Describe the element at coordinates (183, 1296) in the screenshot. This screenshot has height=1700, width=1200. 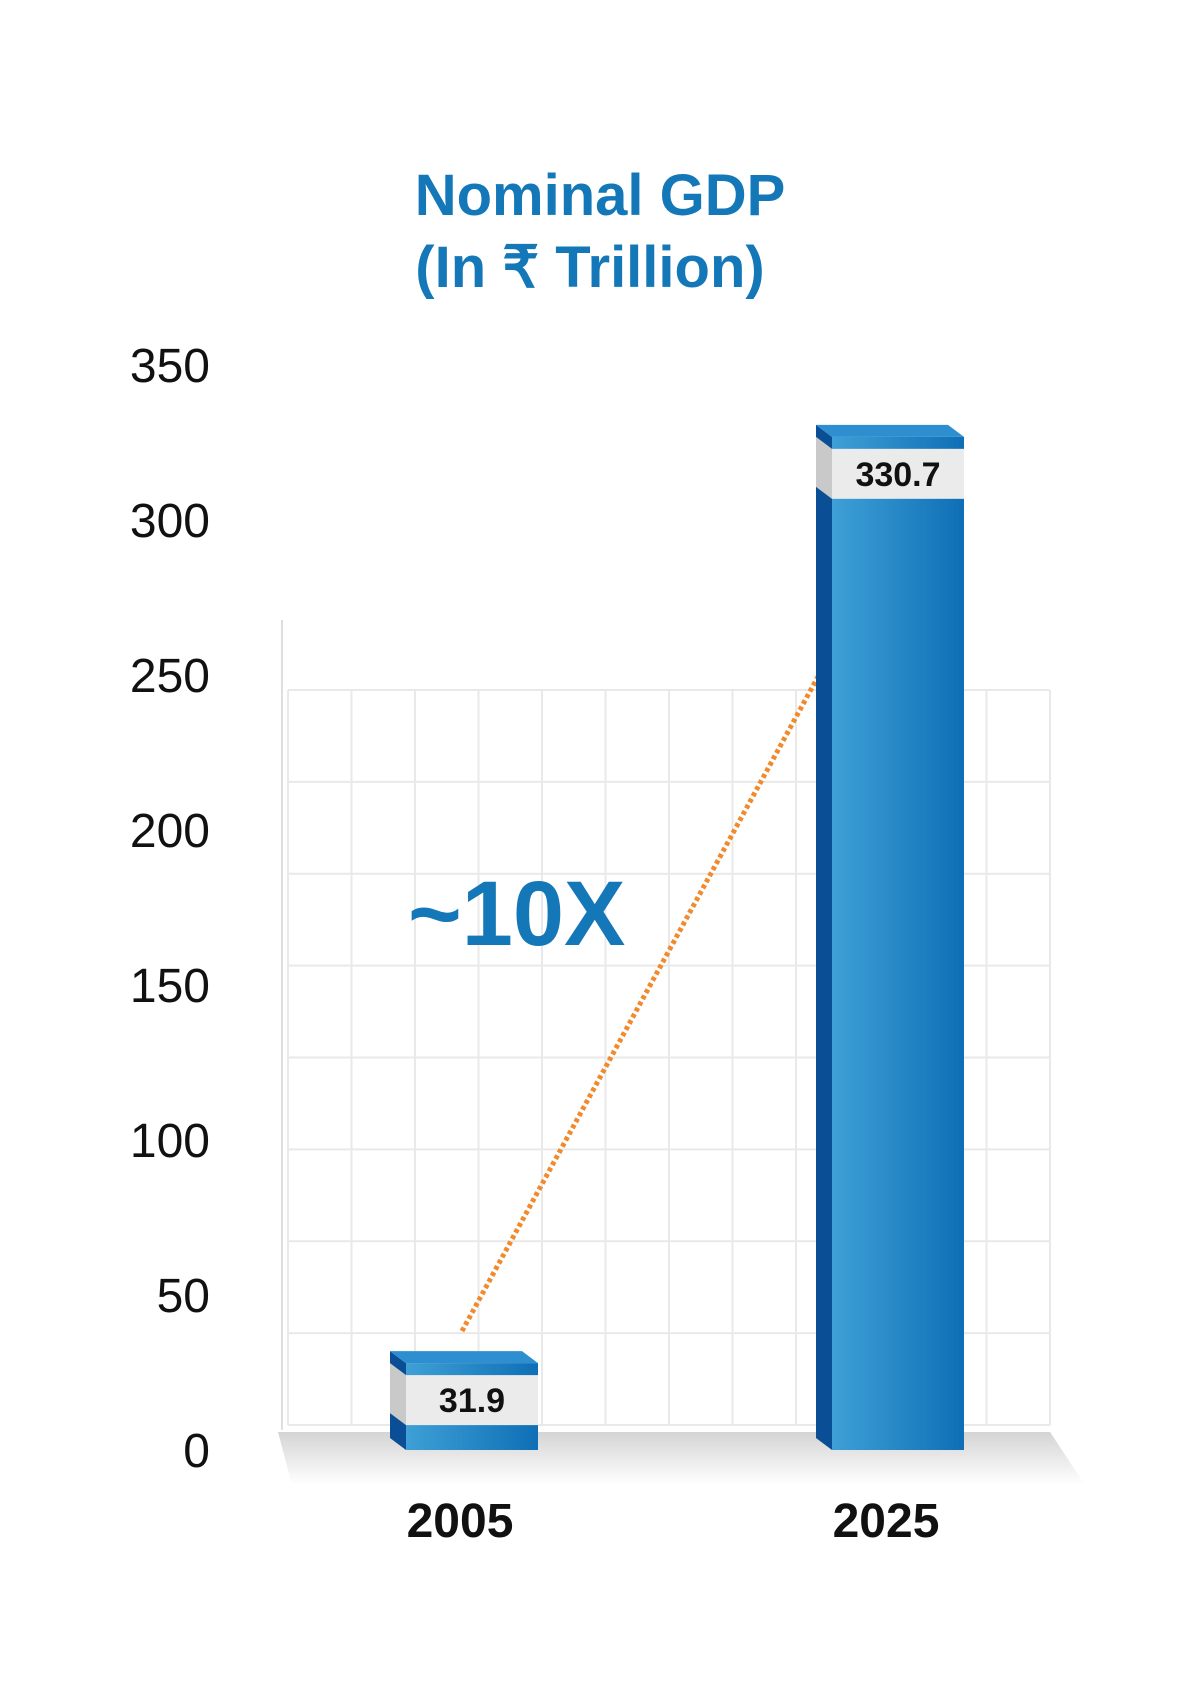
I see `y-tick-label: 50` at that location.